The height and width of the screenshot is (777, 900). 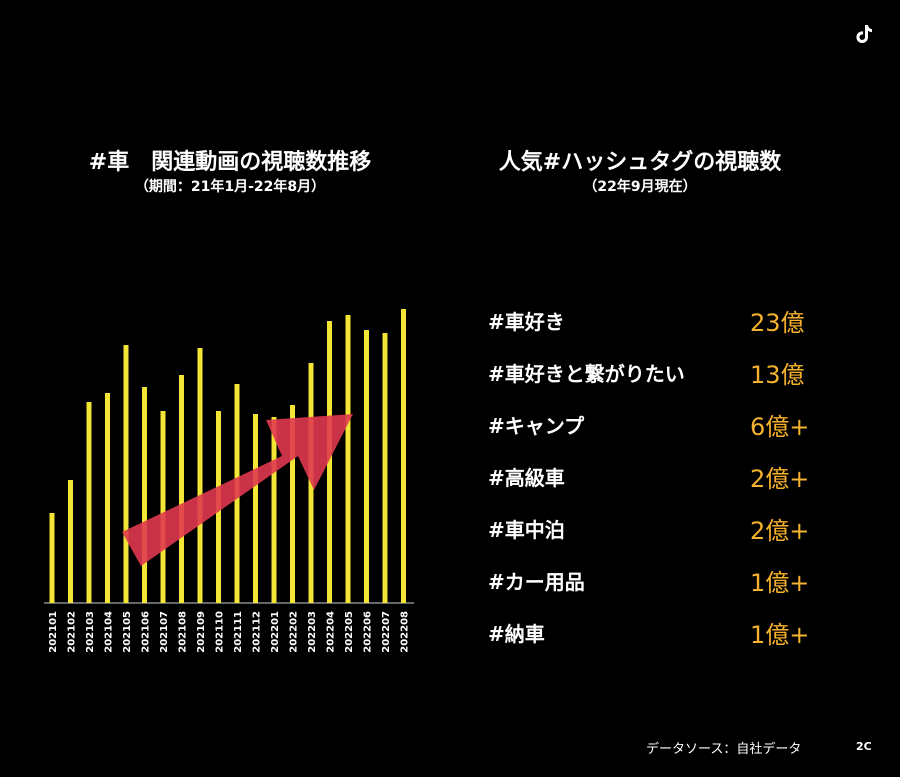 I want to click on hashtag-row: #納車 1億+, so click(x=653, y=640).